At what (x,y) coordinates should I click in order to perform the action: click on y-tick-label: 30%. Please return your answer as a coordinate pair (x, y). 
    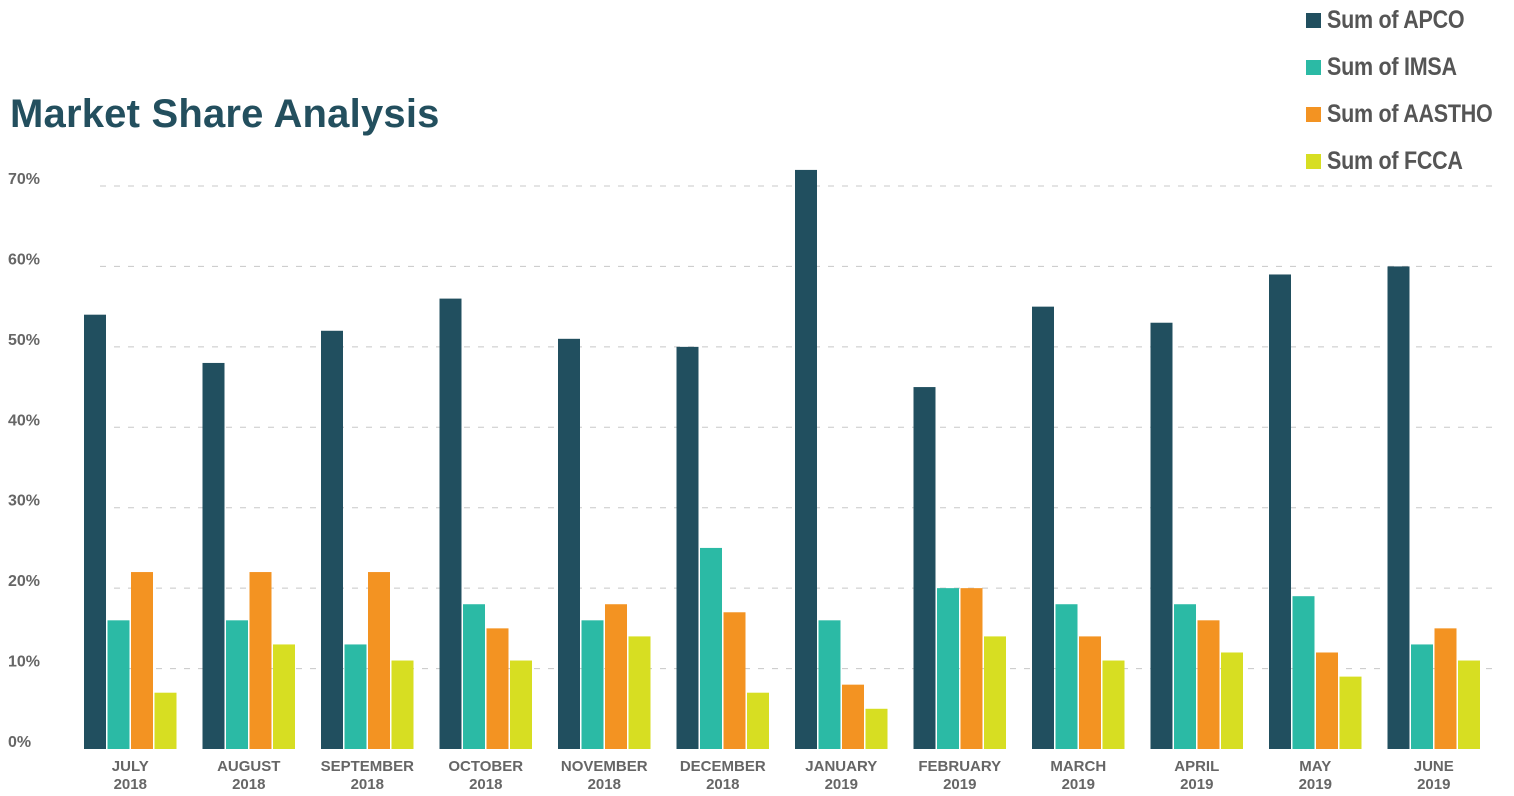
    Looking at the image, I should click on (24, 501).